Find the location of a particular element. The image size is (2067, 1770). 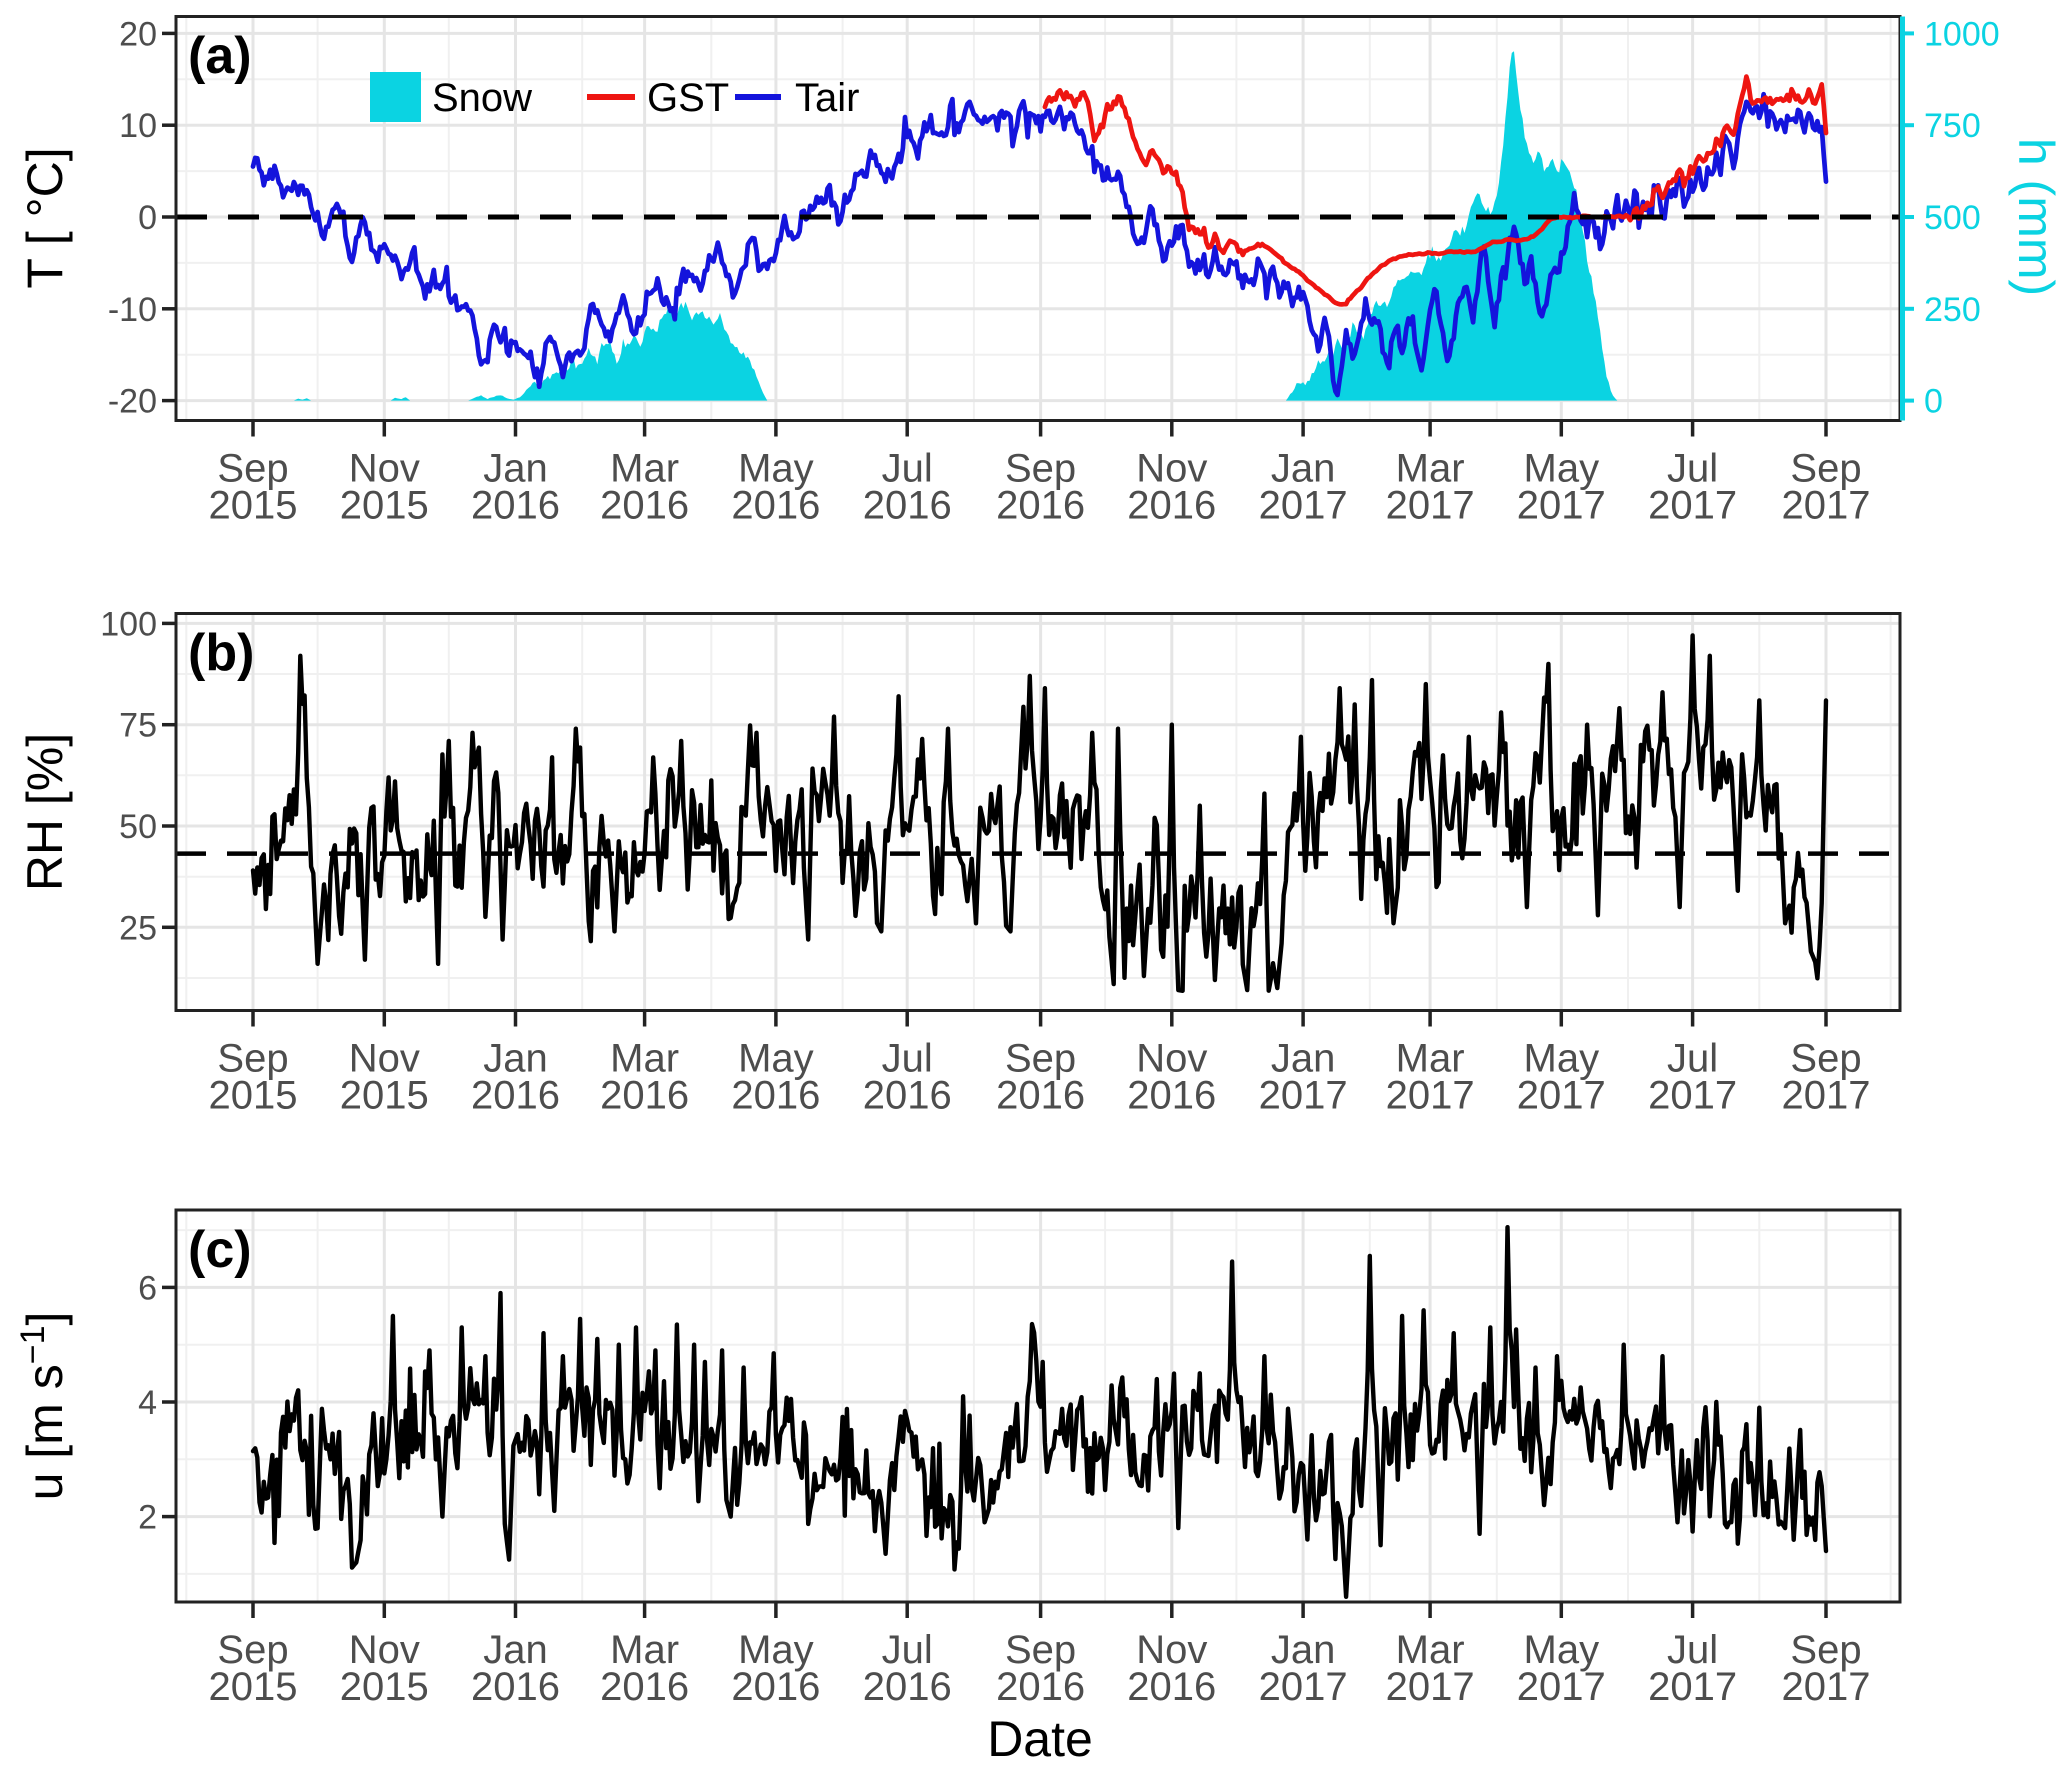

svg-text: Date is located at coordinates (1040, 1739).